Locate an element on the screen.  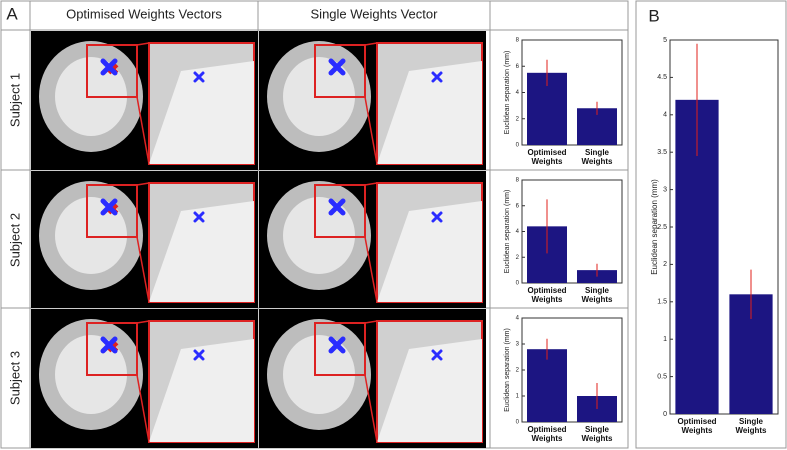
row-label: Subject 1 is located at coordinates (14, 100).